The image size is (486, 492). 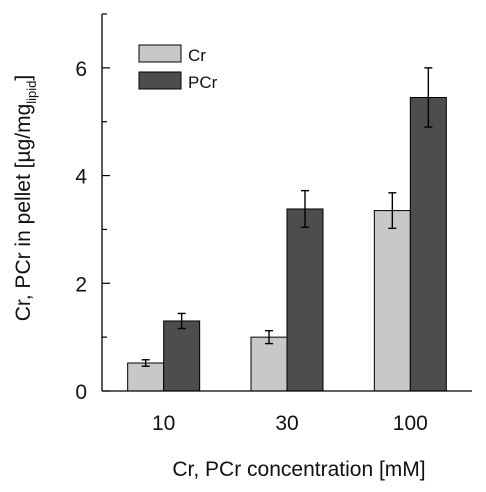 What do you see at coordinates (298, 469) in the screenshot?
I see `x-axis-title: Cr, PCr concentration [mM]` at bounding box center [298, 469].